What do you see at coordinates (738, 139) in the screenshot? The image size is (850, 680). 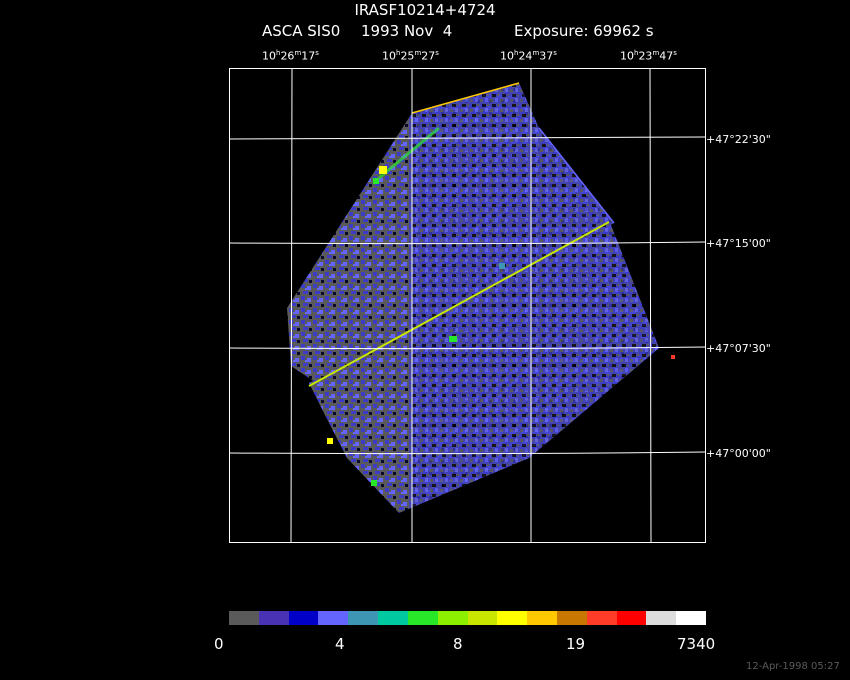 I see `dec-tick-label: +47°22'30"` at bounding box center [738, 139].